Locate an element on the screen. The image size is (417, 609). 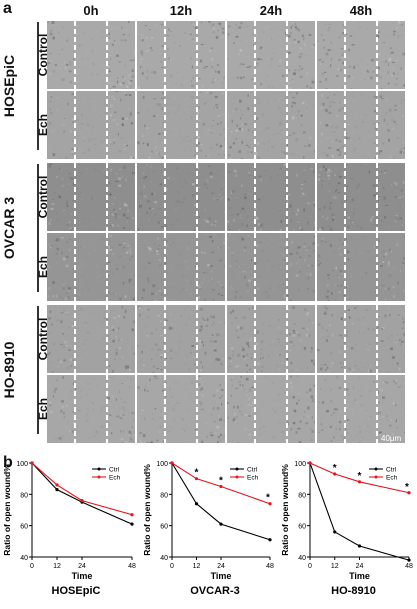
micro-image-ho8910-control-t3 is located at coordinates (361, 339).